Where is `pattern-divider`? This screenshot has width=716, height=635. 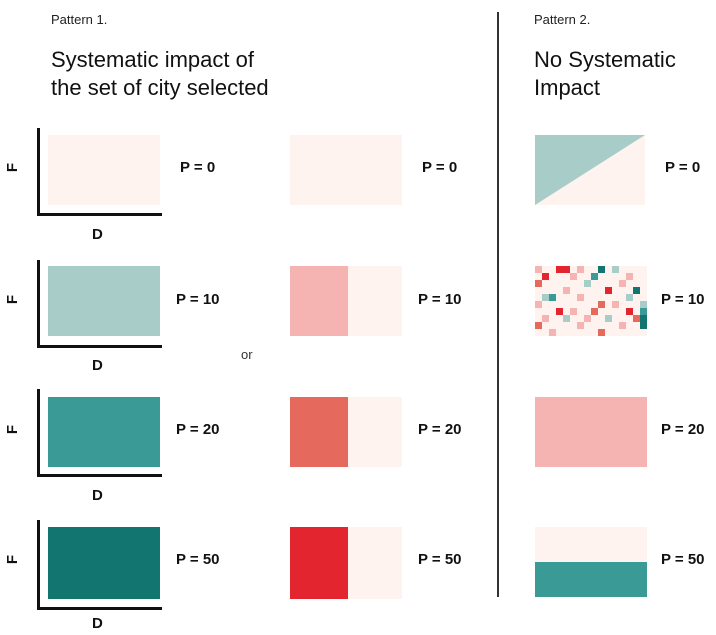 pattern-divider is located at coordinates (498, 304).